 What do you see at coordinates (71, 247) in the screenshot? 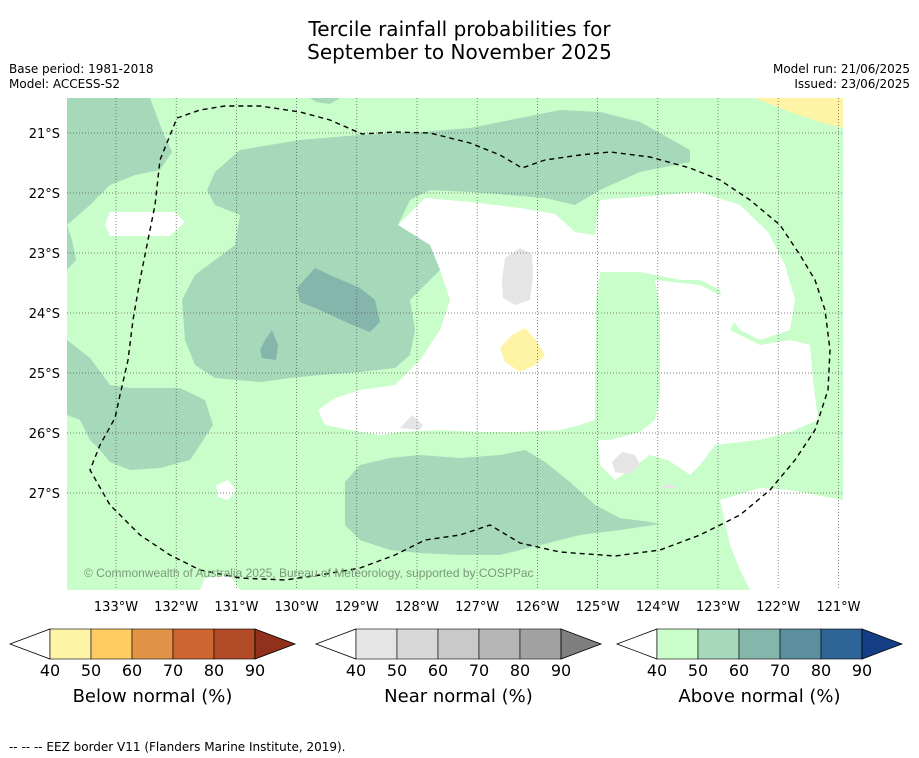
I see `above-normal-50-60-west-strip` at bounding box center [71, 247].